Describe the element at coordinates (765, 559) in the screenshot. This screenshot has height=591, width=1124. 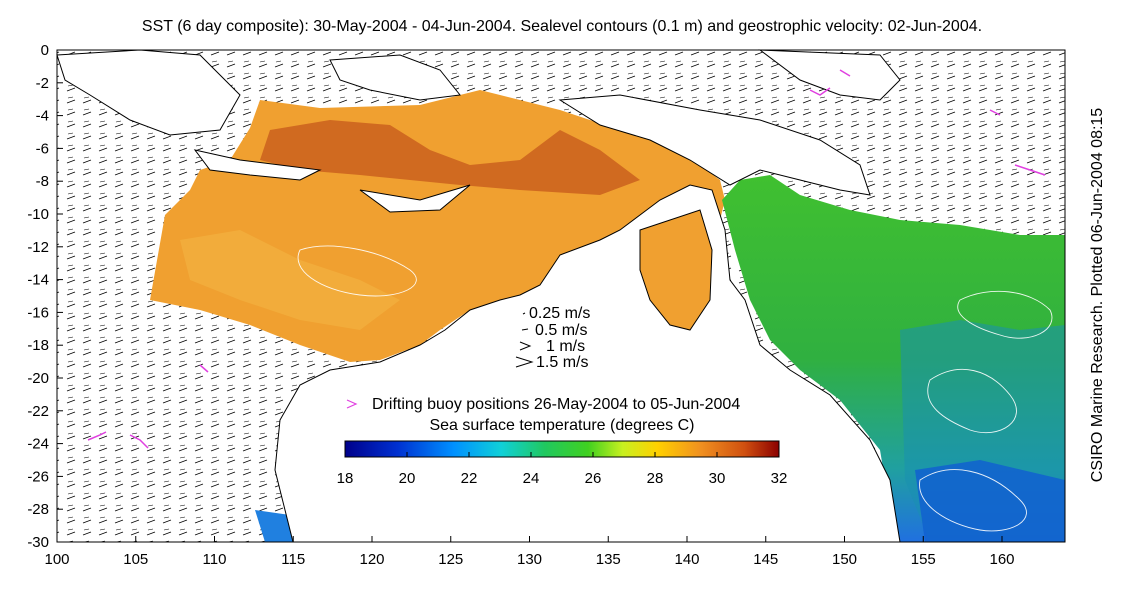
I see `x-tick-label: 145` at that location.